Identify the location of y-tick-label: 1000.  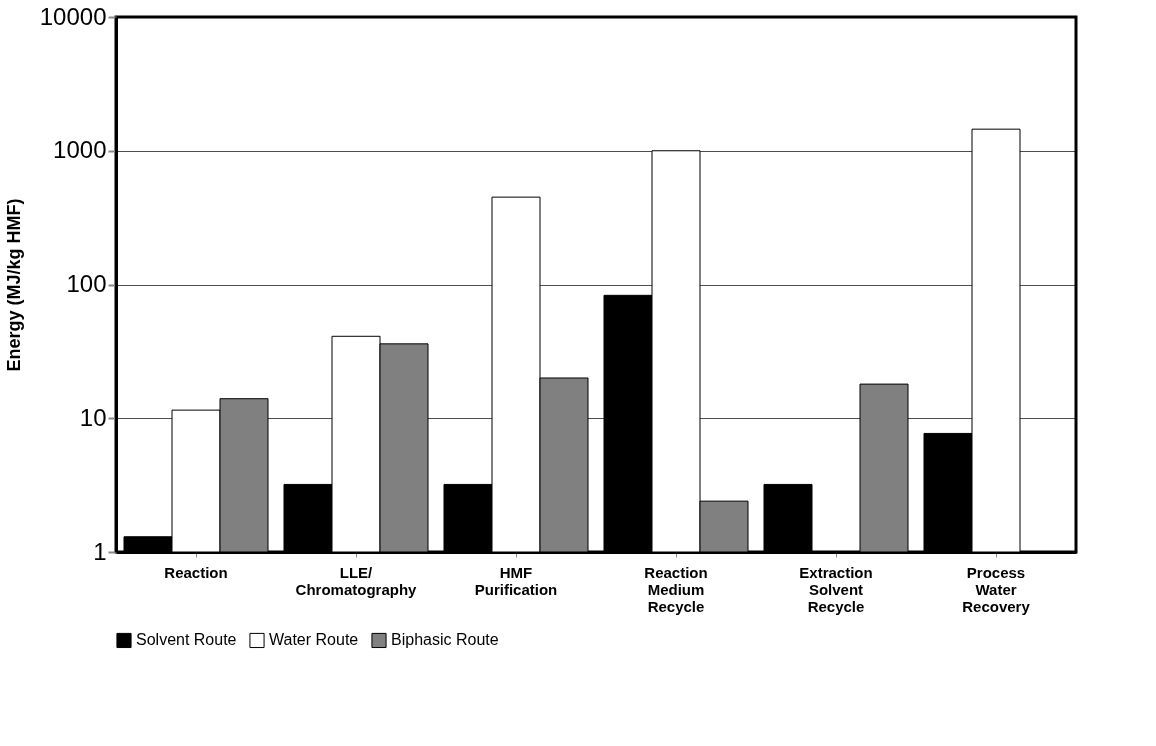
(80, 150).